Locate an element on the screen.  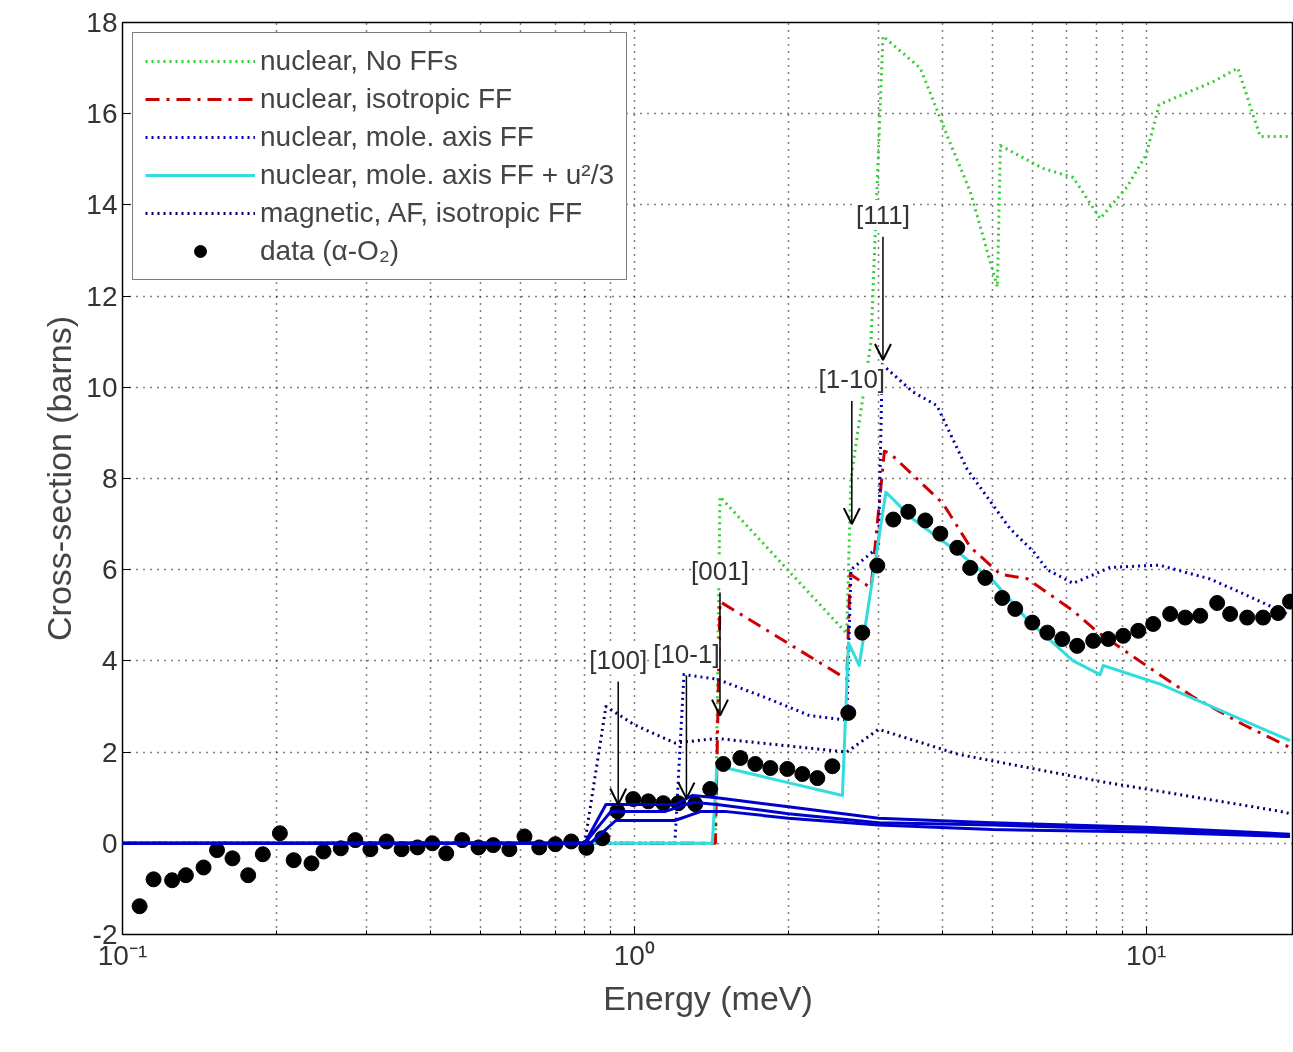
legend-label: magnetic, AF, isotropic FF is located at coordinates (421, 213).